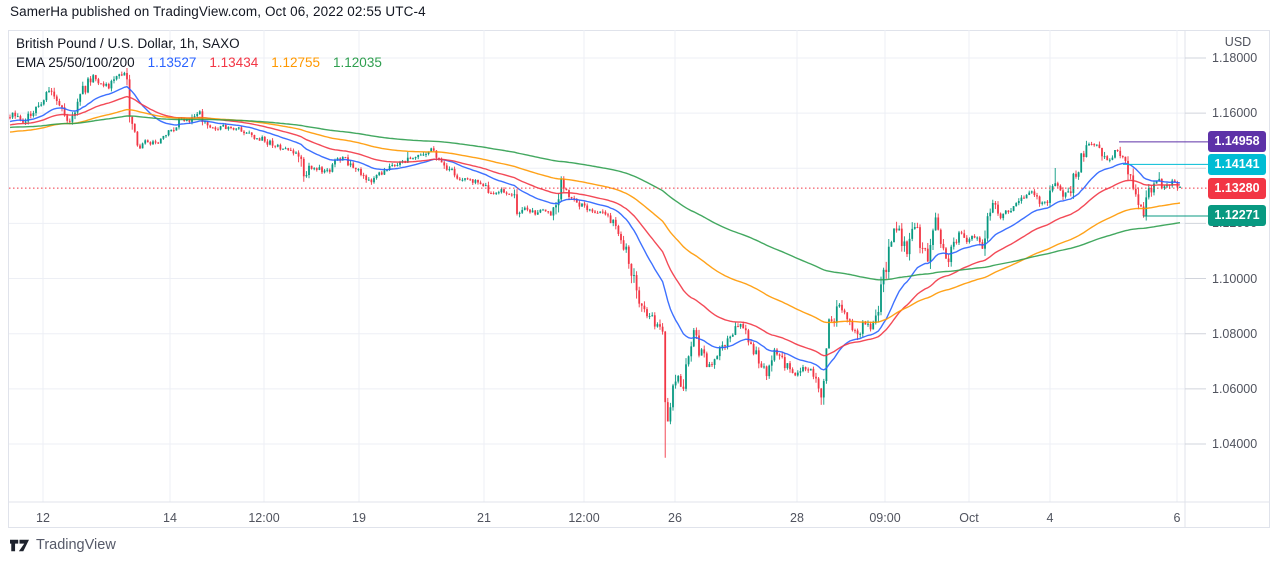 This screenshot has height=563, width=1280. I want to click on tradingview-logo-icon, so click(19, 545).